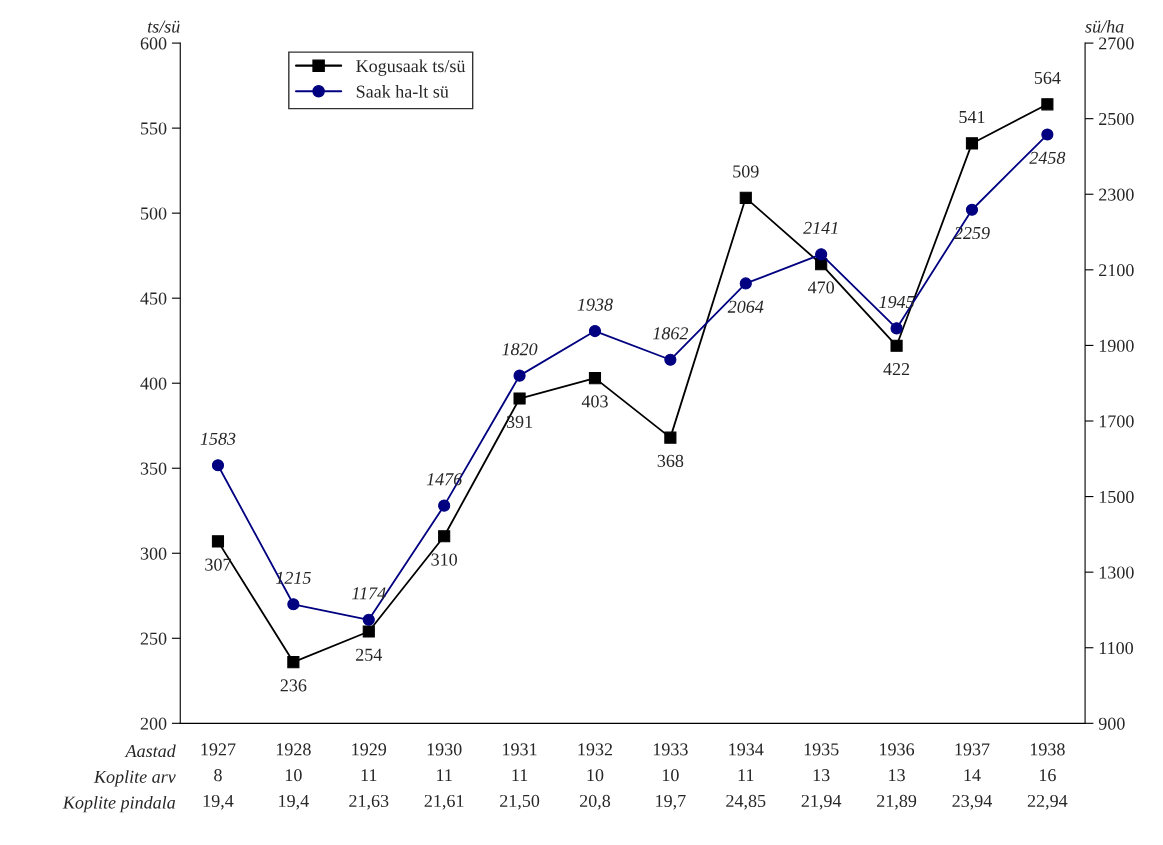 The image size is (1163, 845). Describe the element at coordinates (444, 559) in the screenshot. I see `data-label: 310` at that location.